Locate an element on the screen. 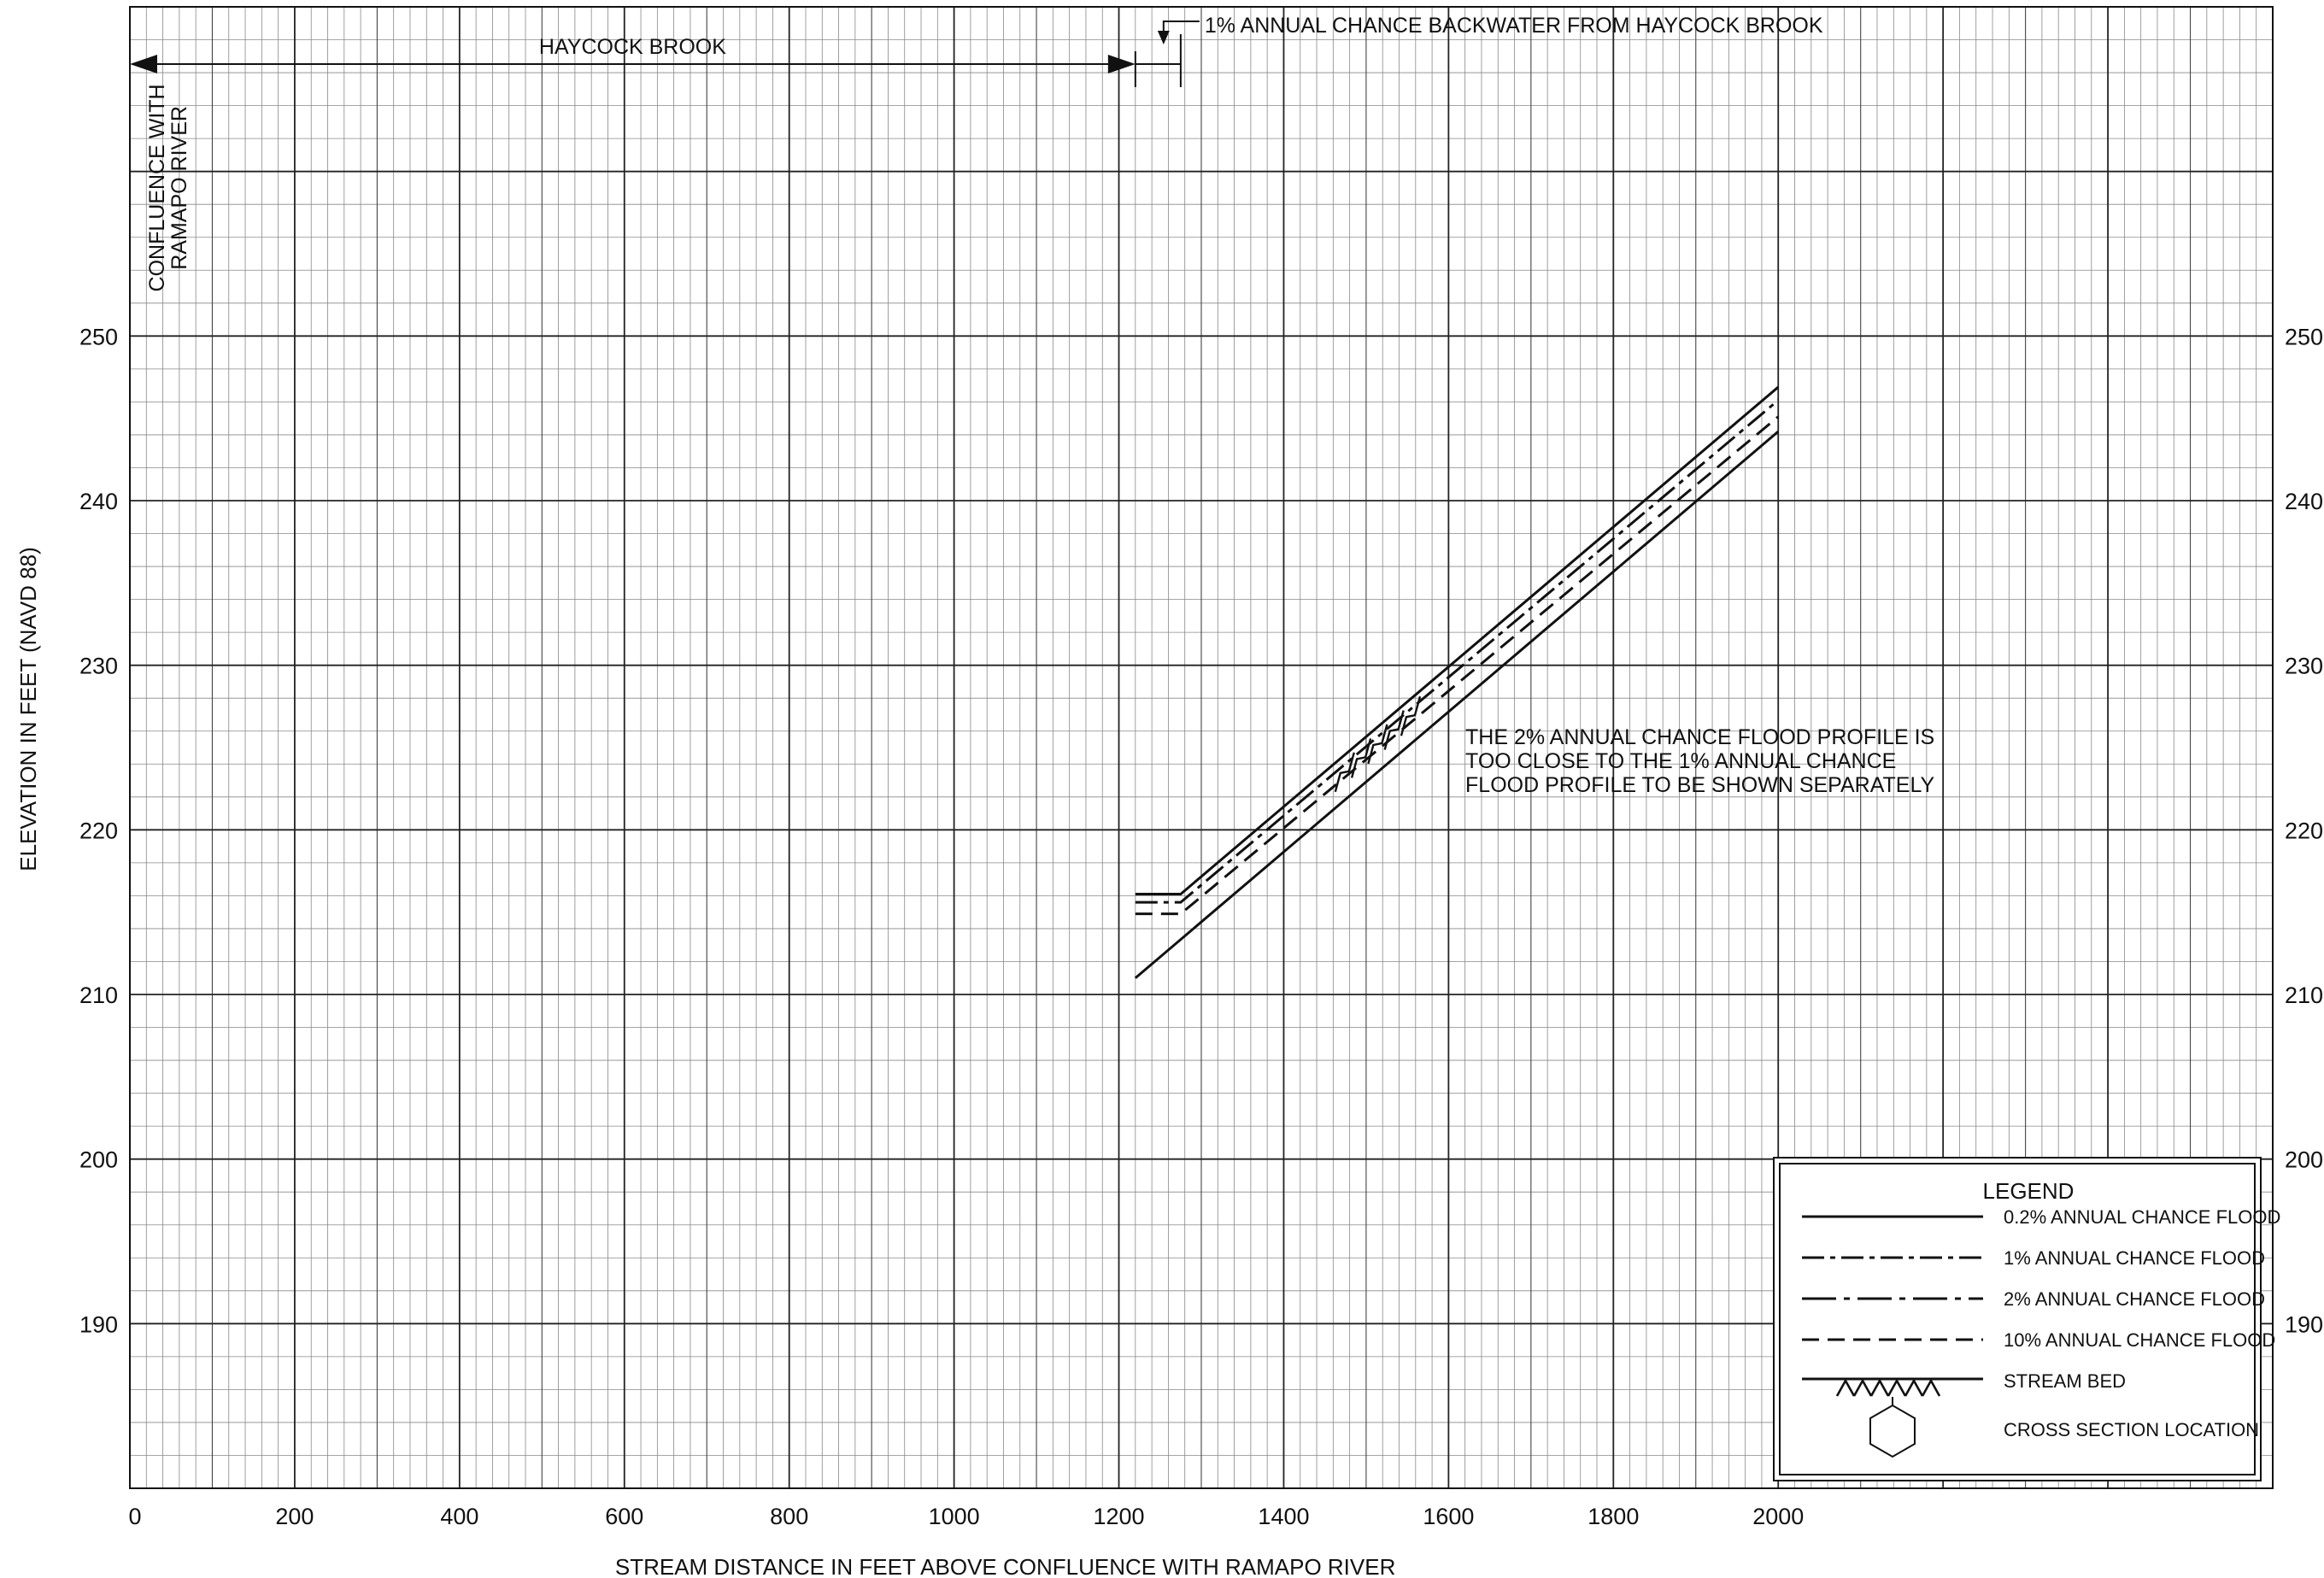 Image resolution: width=2324 pixels, height=1578 pixels. right-arrowhead is located at coordinates (1121, 64).